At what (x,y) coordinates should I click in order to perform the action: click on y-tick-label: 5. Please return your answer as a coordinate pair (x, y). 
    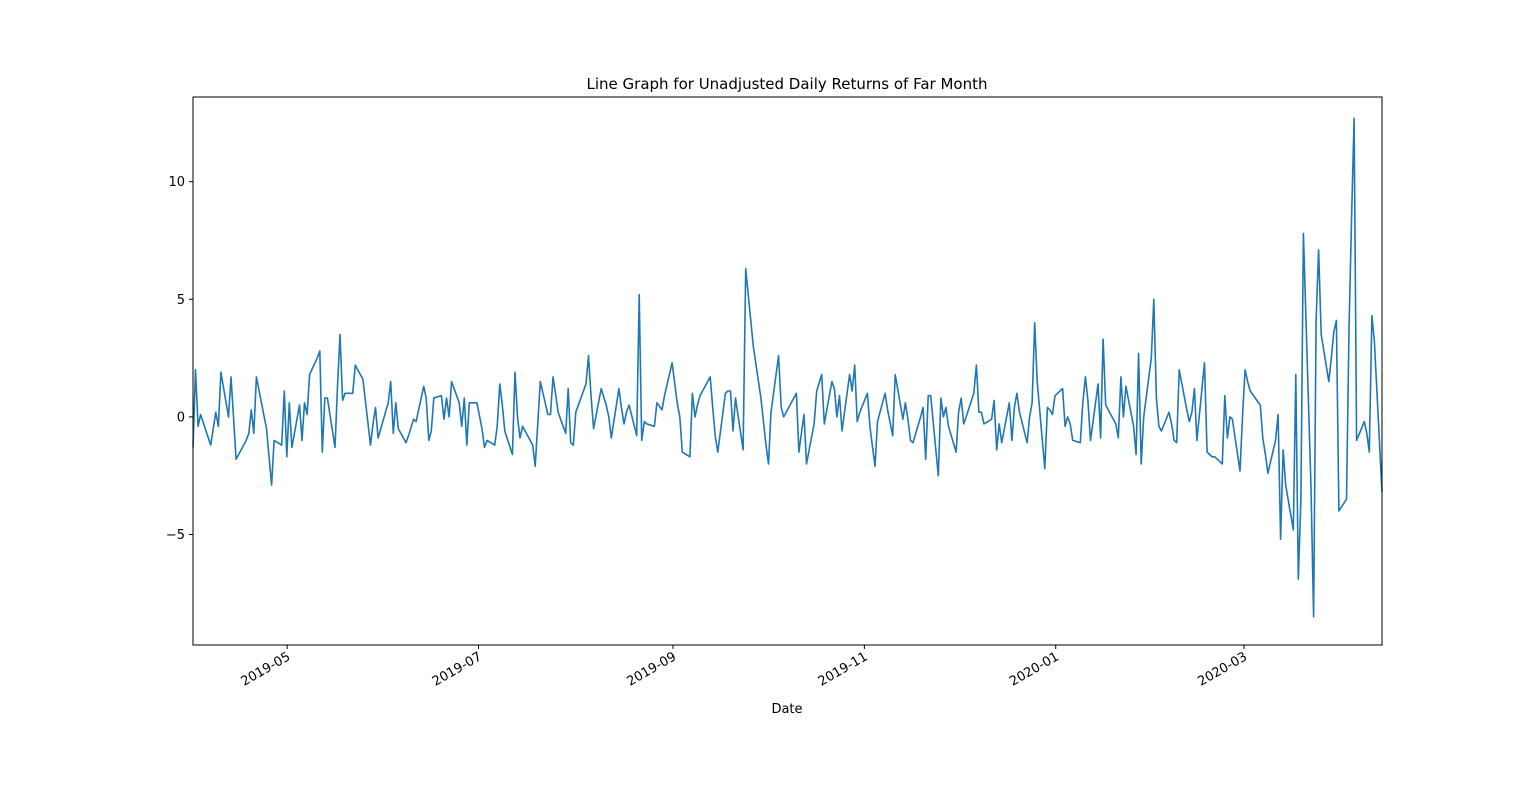
    Looking at the image, I should click on (181, 300).